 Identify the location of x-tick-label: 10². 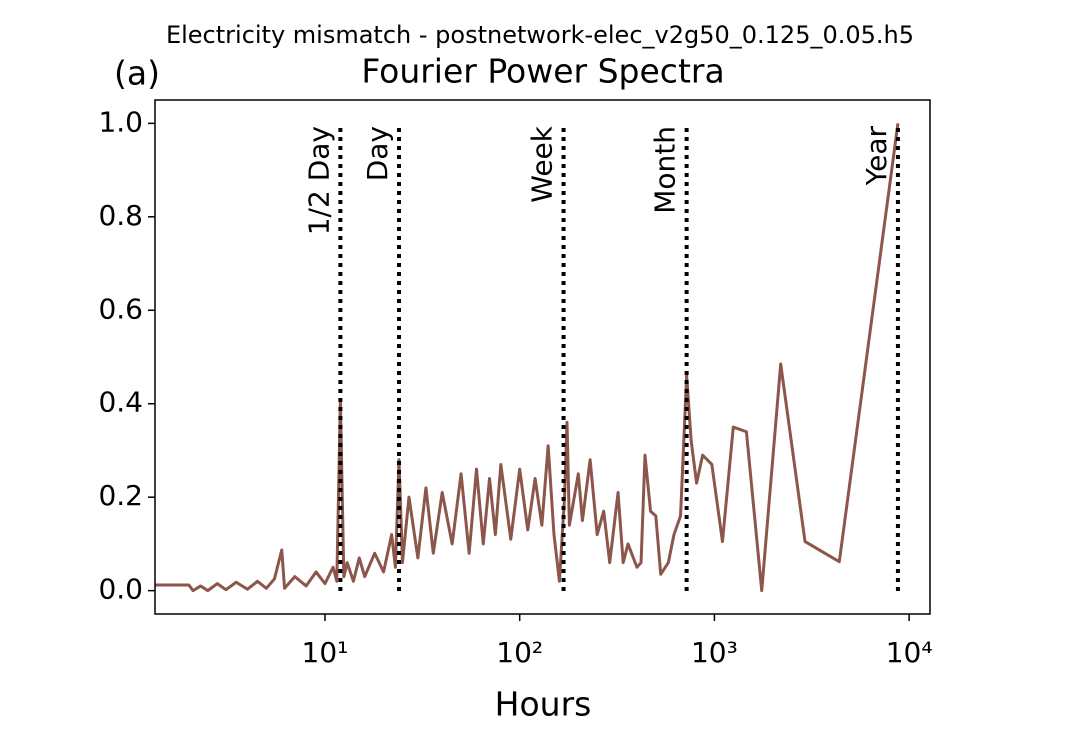
(519, 652).